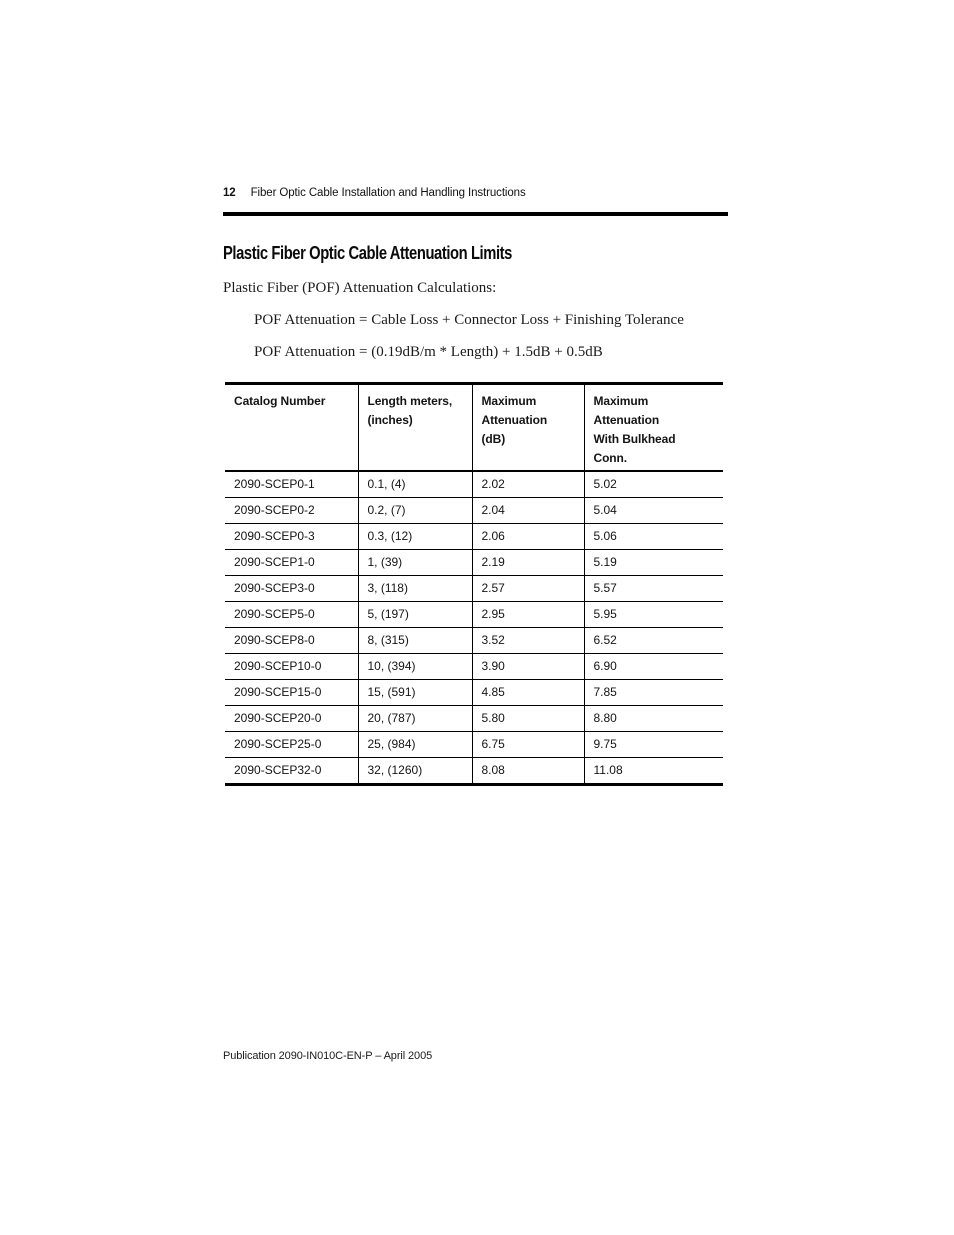  What do you see at coordinates (653, 692) in the screenshot?
I see `table-cell: 7.85` at bounding box center [653, 692].